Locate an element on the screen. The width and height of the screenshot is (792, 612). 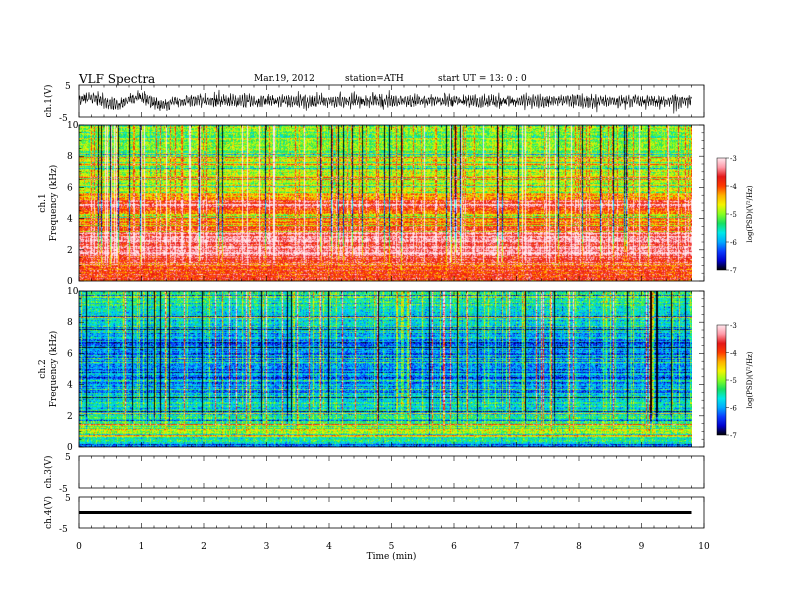
x-tick-label: 5 is located at coordinates (392, 547).